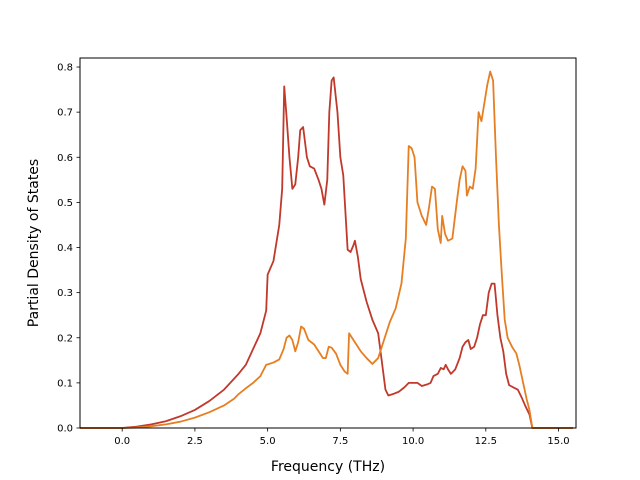 Image resolution: width=640 pixels, height=480 pixels. Describe the element at coordinates (65, 158) in the screenshot. I see `y-tick-label: 0.6` at that location.